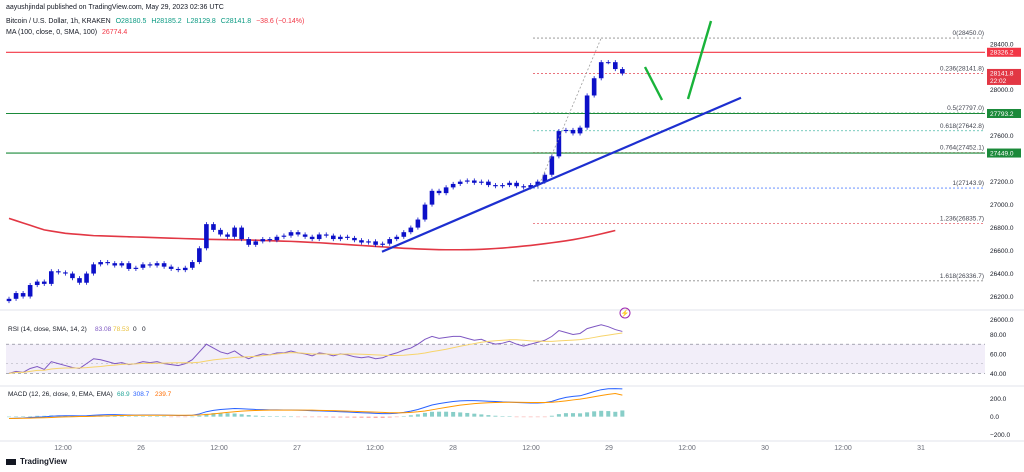 The image size is (1024, 472). What do you see at coordinates (998, 399) in the screenshot?
I see `macd-tick-label: 200.0` at bounding box center [998, 399].